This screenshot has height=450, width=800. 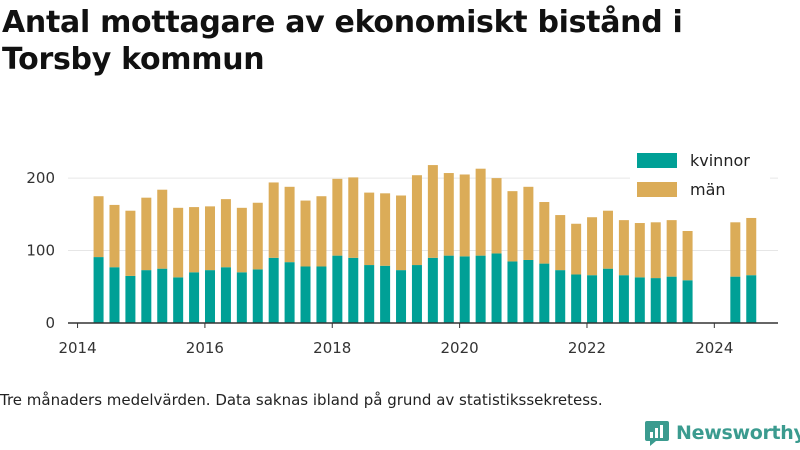 What do you see at coordinates (657, 160) in the screenshot?
I see `legend-swatch-kvinnor` at bounding box center [657, 160].